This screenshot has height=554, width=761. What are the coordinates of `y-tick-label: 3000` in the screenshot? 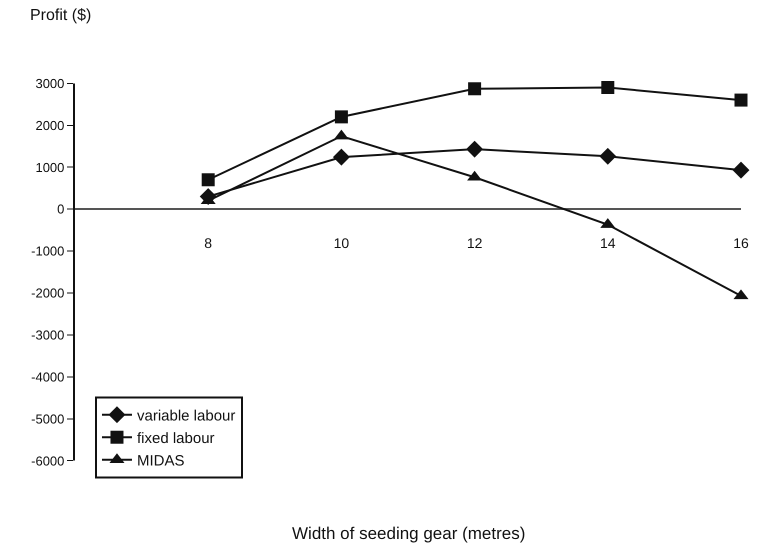 It's located at (49, 83).